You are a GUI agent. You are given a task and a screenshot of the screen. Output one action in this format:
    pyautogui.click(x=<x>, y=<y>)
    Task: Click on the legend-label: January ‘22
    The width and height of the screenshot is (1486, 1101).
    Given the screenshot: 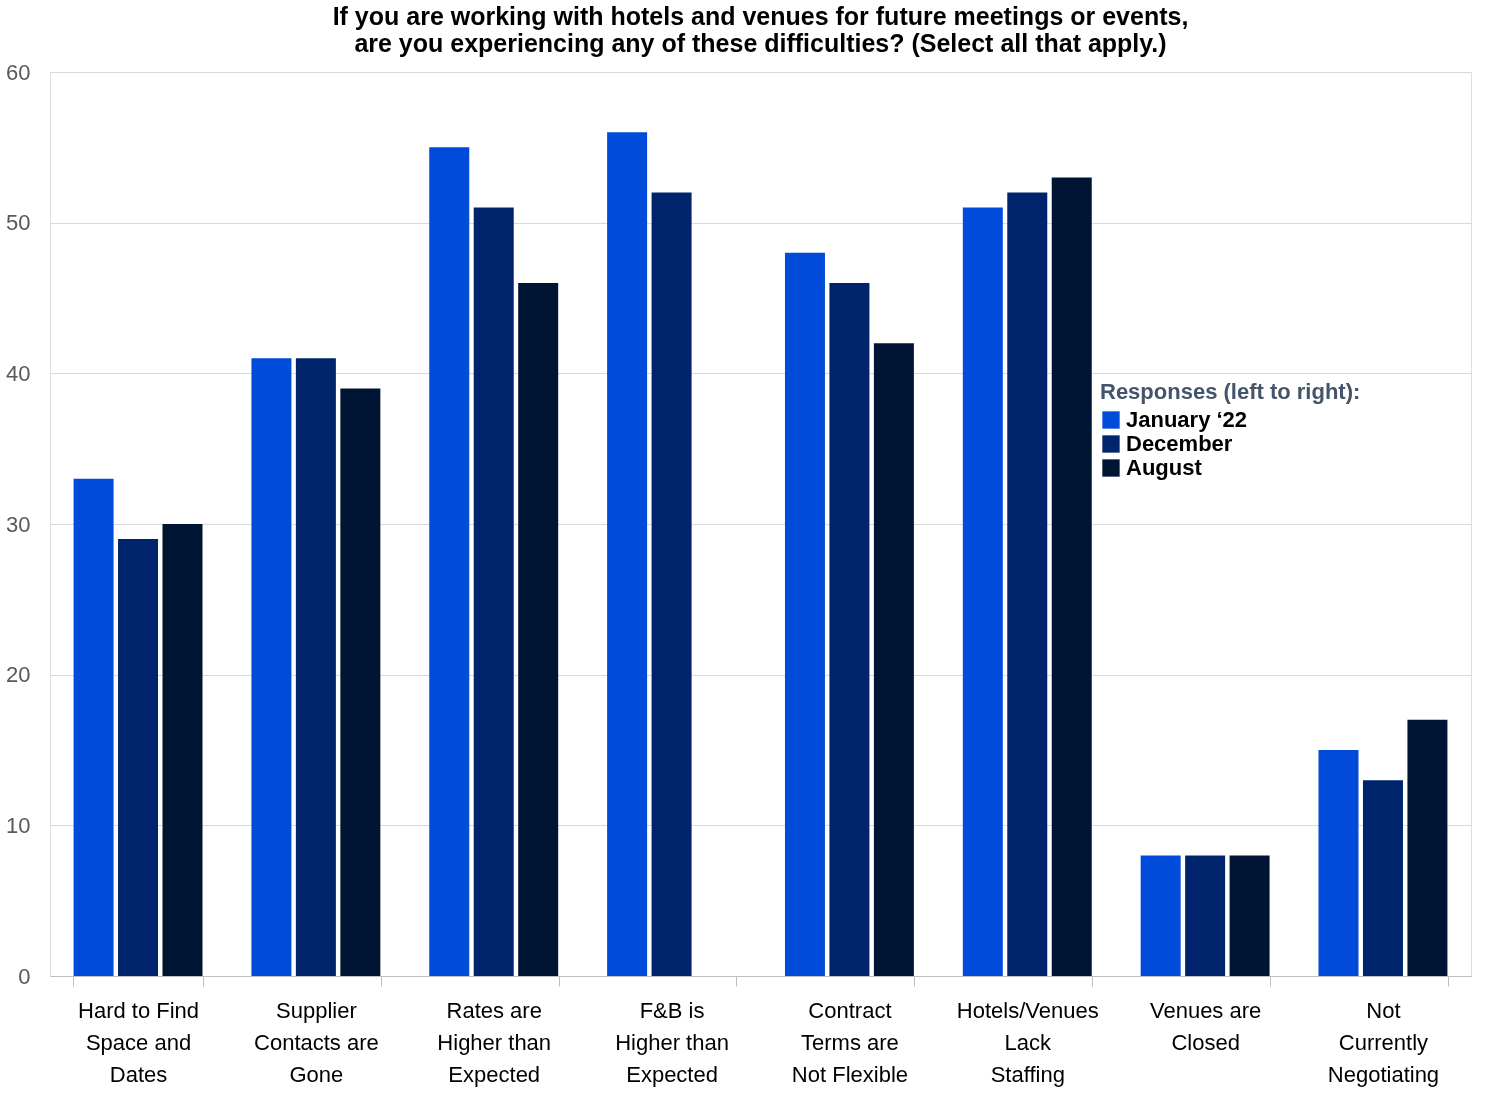 What is the action you would take?
    pyautogui.click(x=1187, y=419)
    